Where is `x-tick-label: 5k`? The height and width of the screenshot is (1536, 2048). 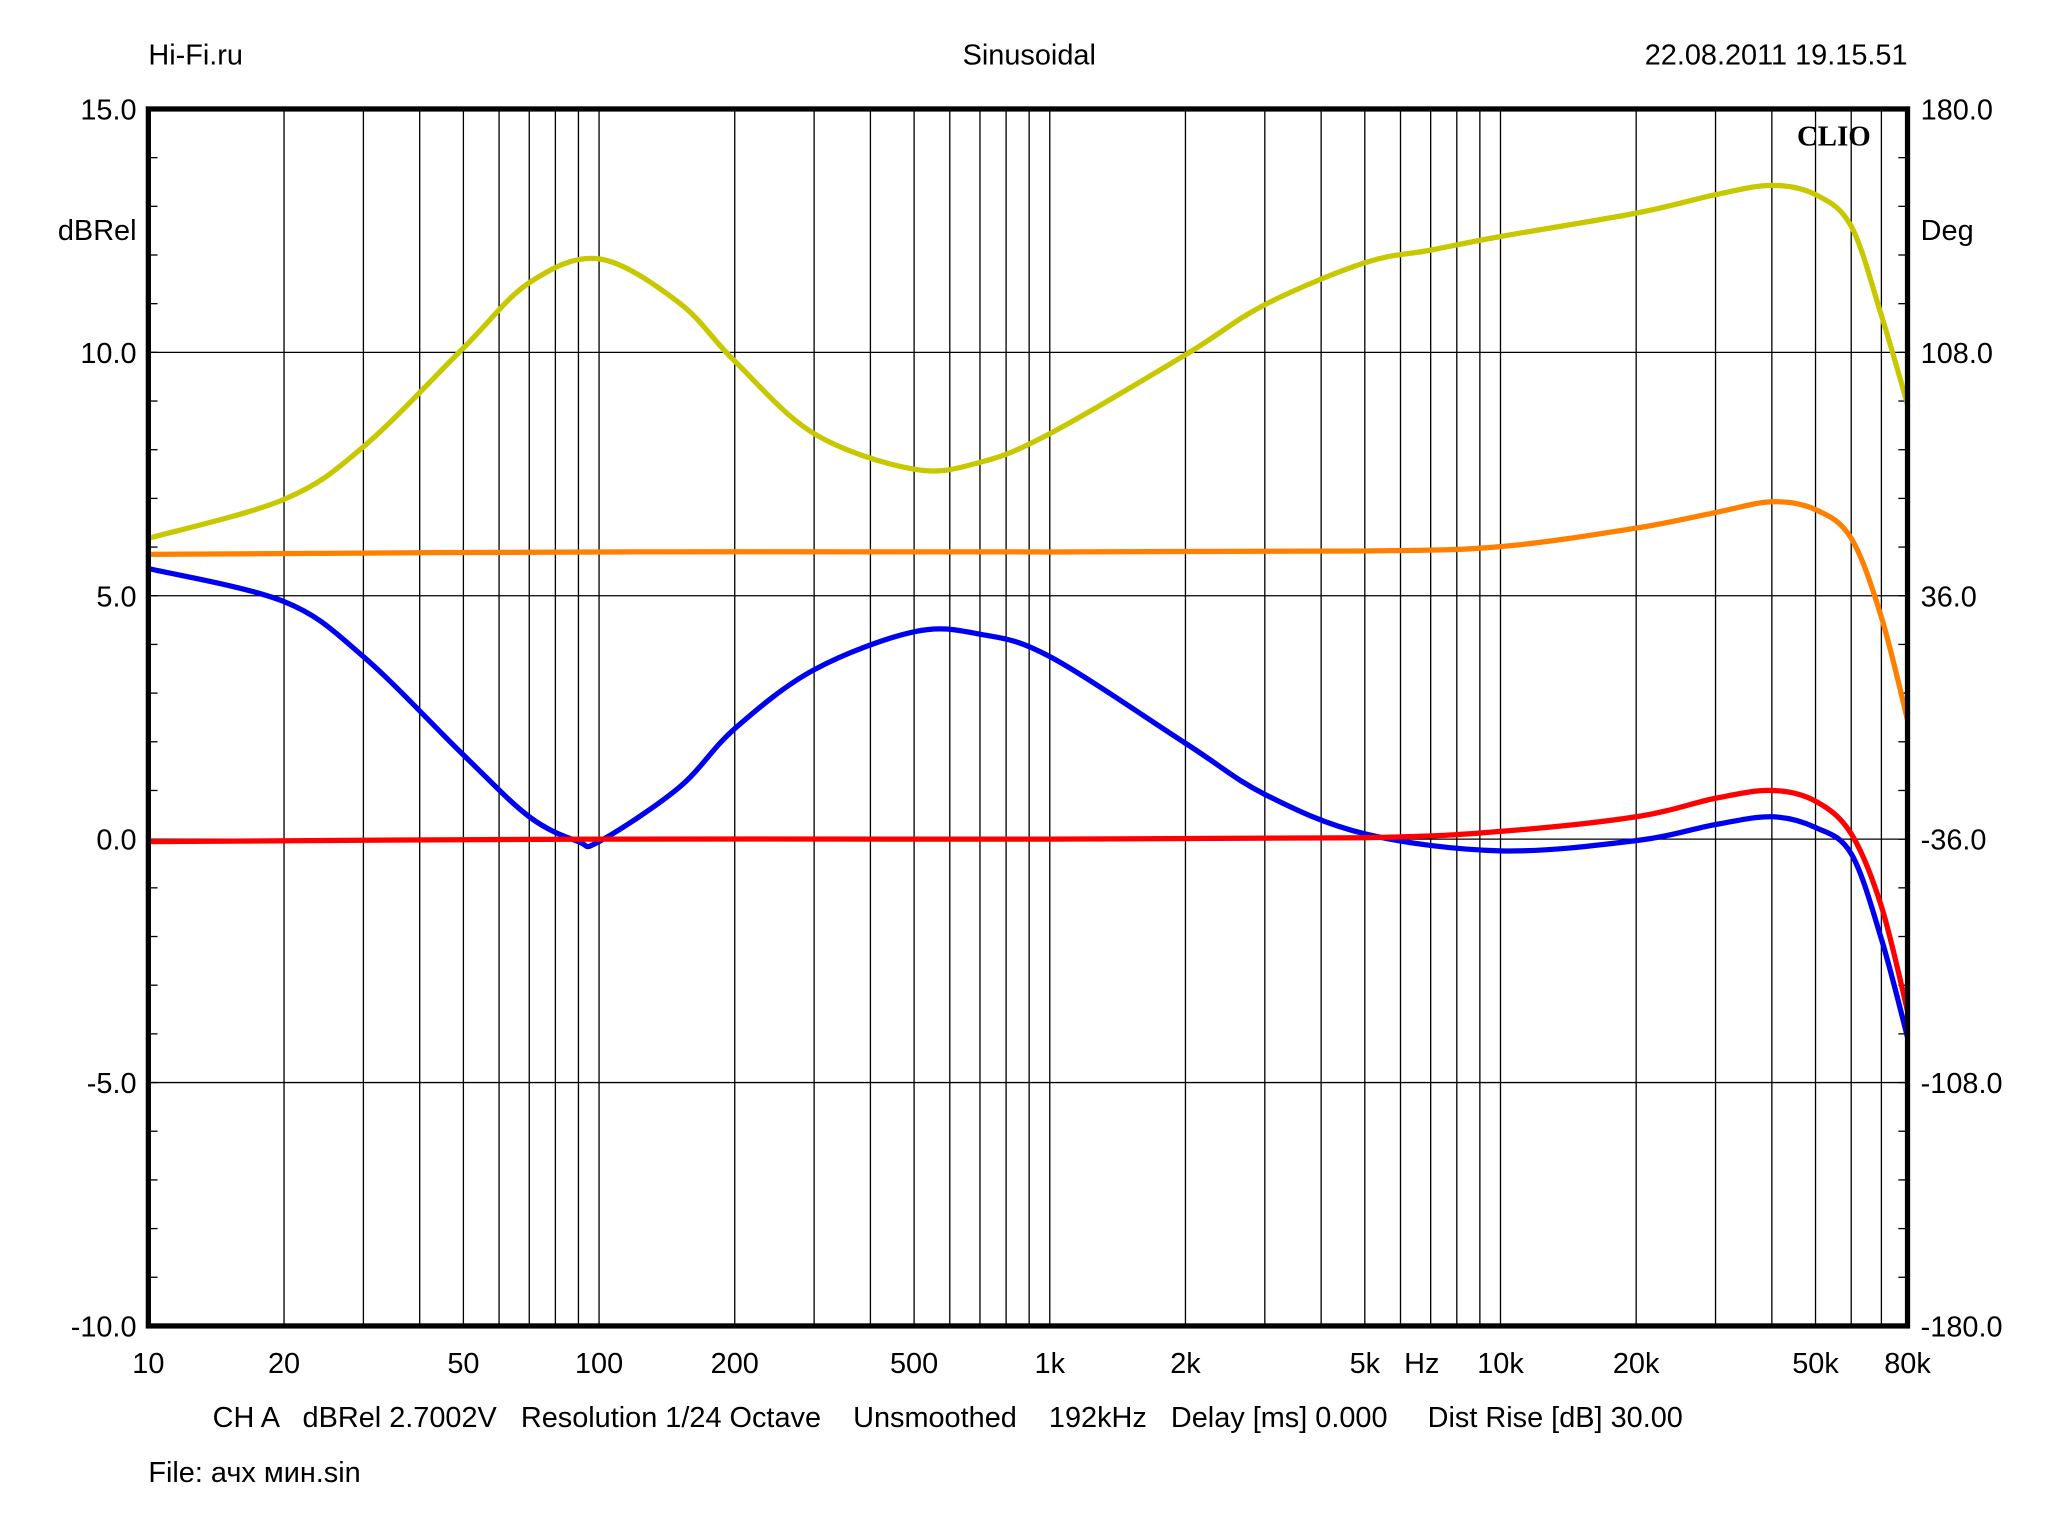 x-tick-label: 5k is located at coordinates (1365, 1364).